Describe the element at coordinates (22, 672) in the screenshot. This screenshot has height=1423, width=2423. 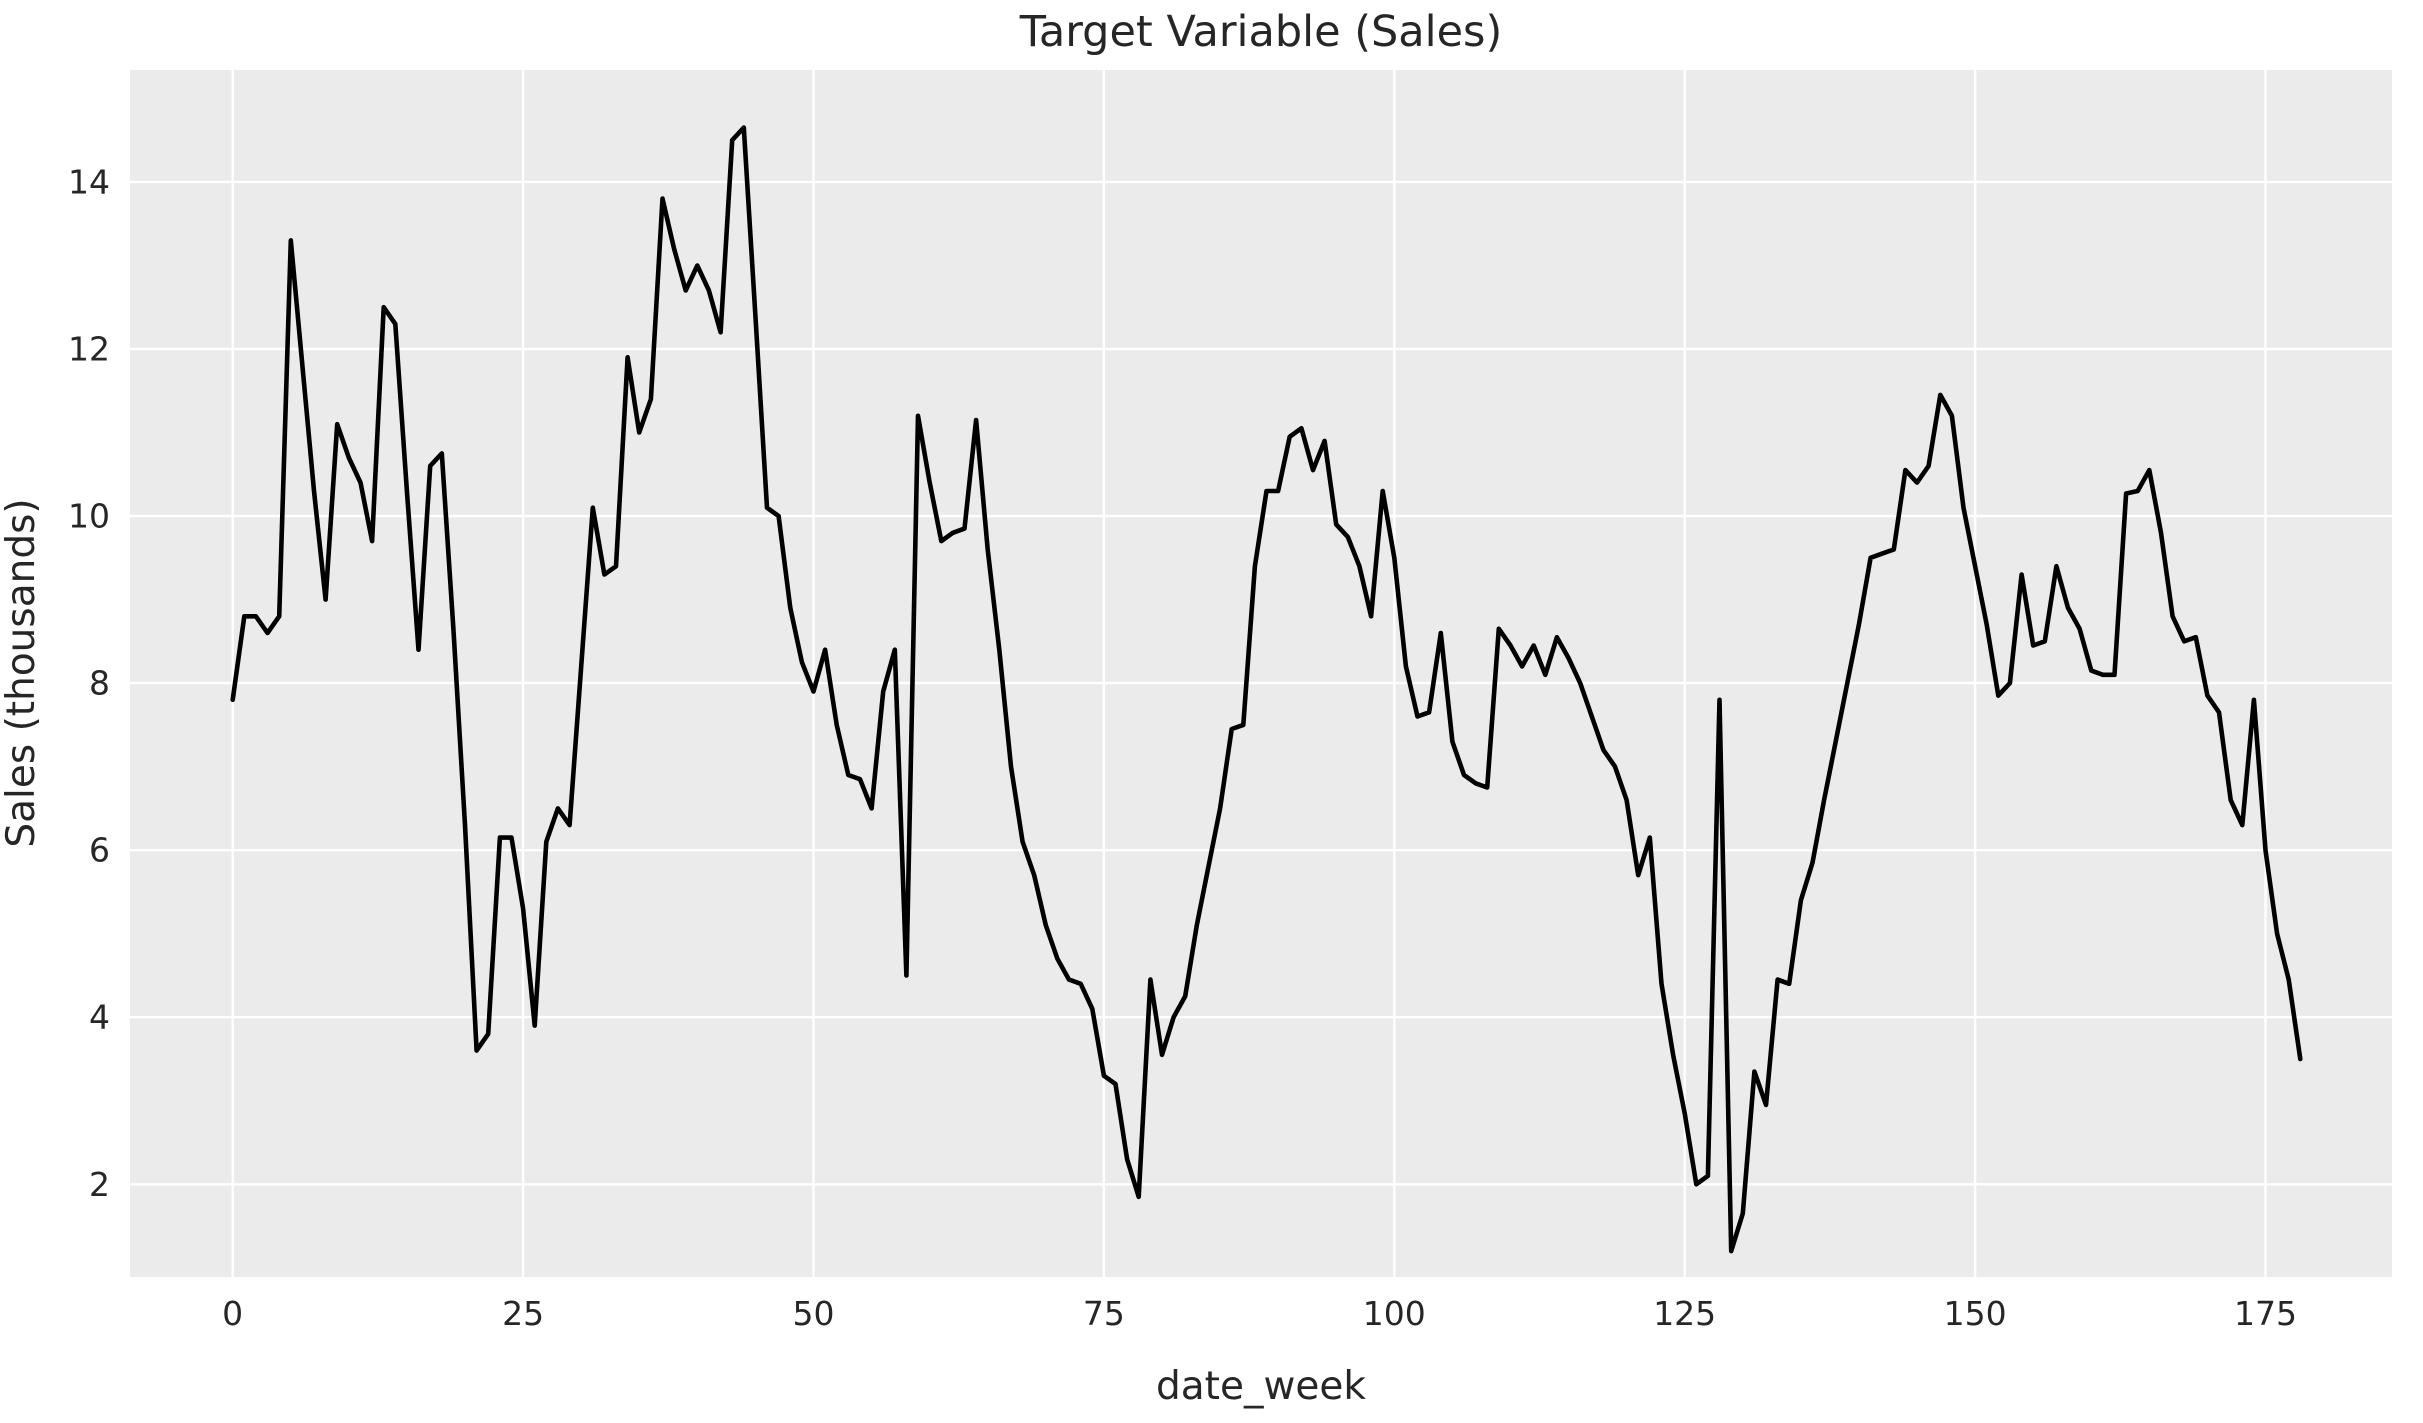
I see `y-axis-label: Sales (thousands)` at that location.